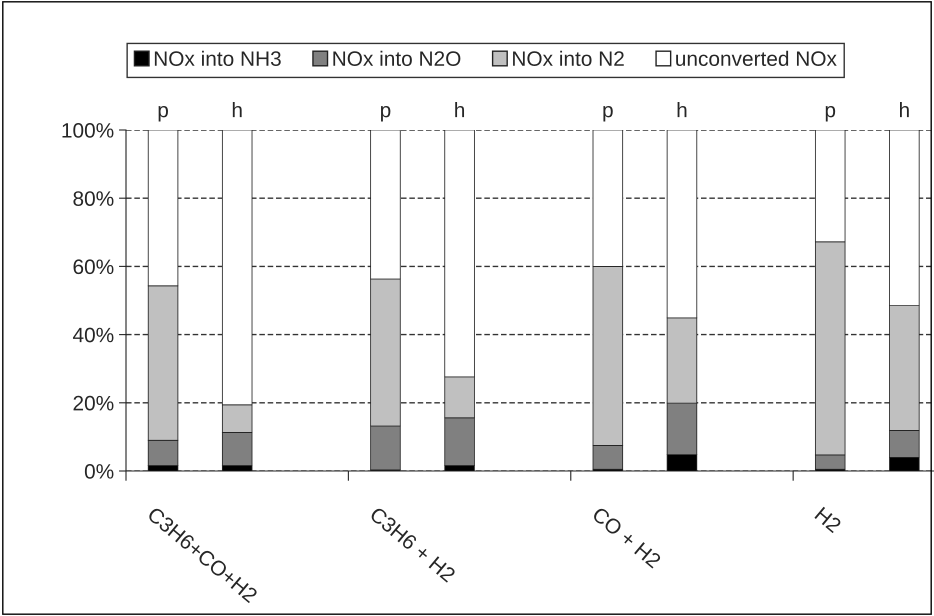  Describe the element at coordinates (828, 520) in the screenshot. I see `text: H2` at that location.